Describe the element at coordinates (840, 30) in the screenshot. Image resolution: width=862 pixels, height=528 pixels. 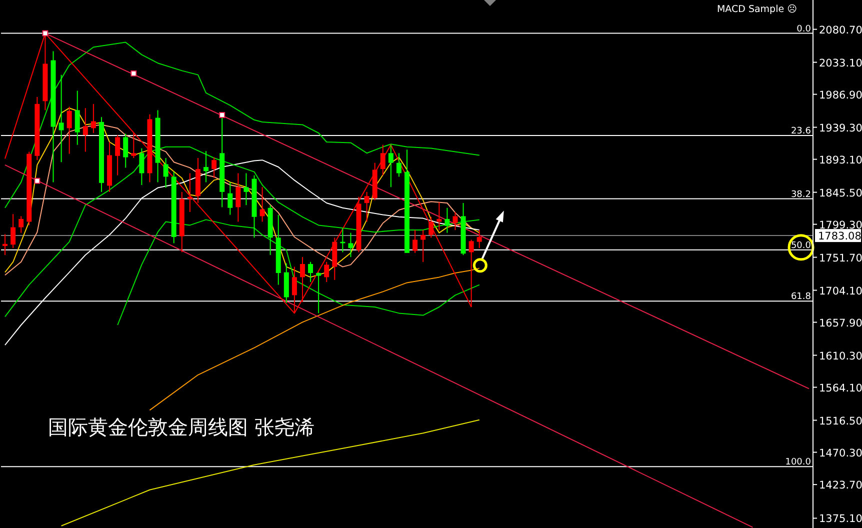
I see `y-tick-label: 2080.70` at that location.